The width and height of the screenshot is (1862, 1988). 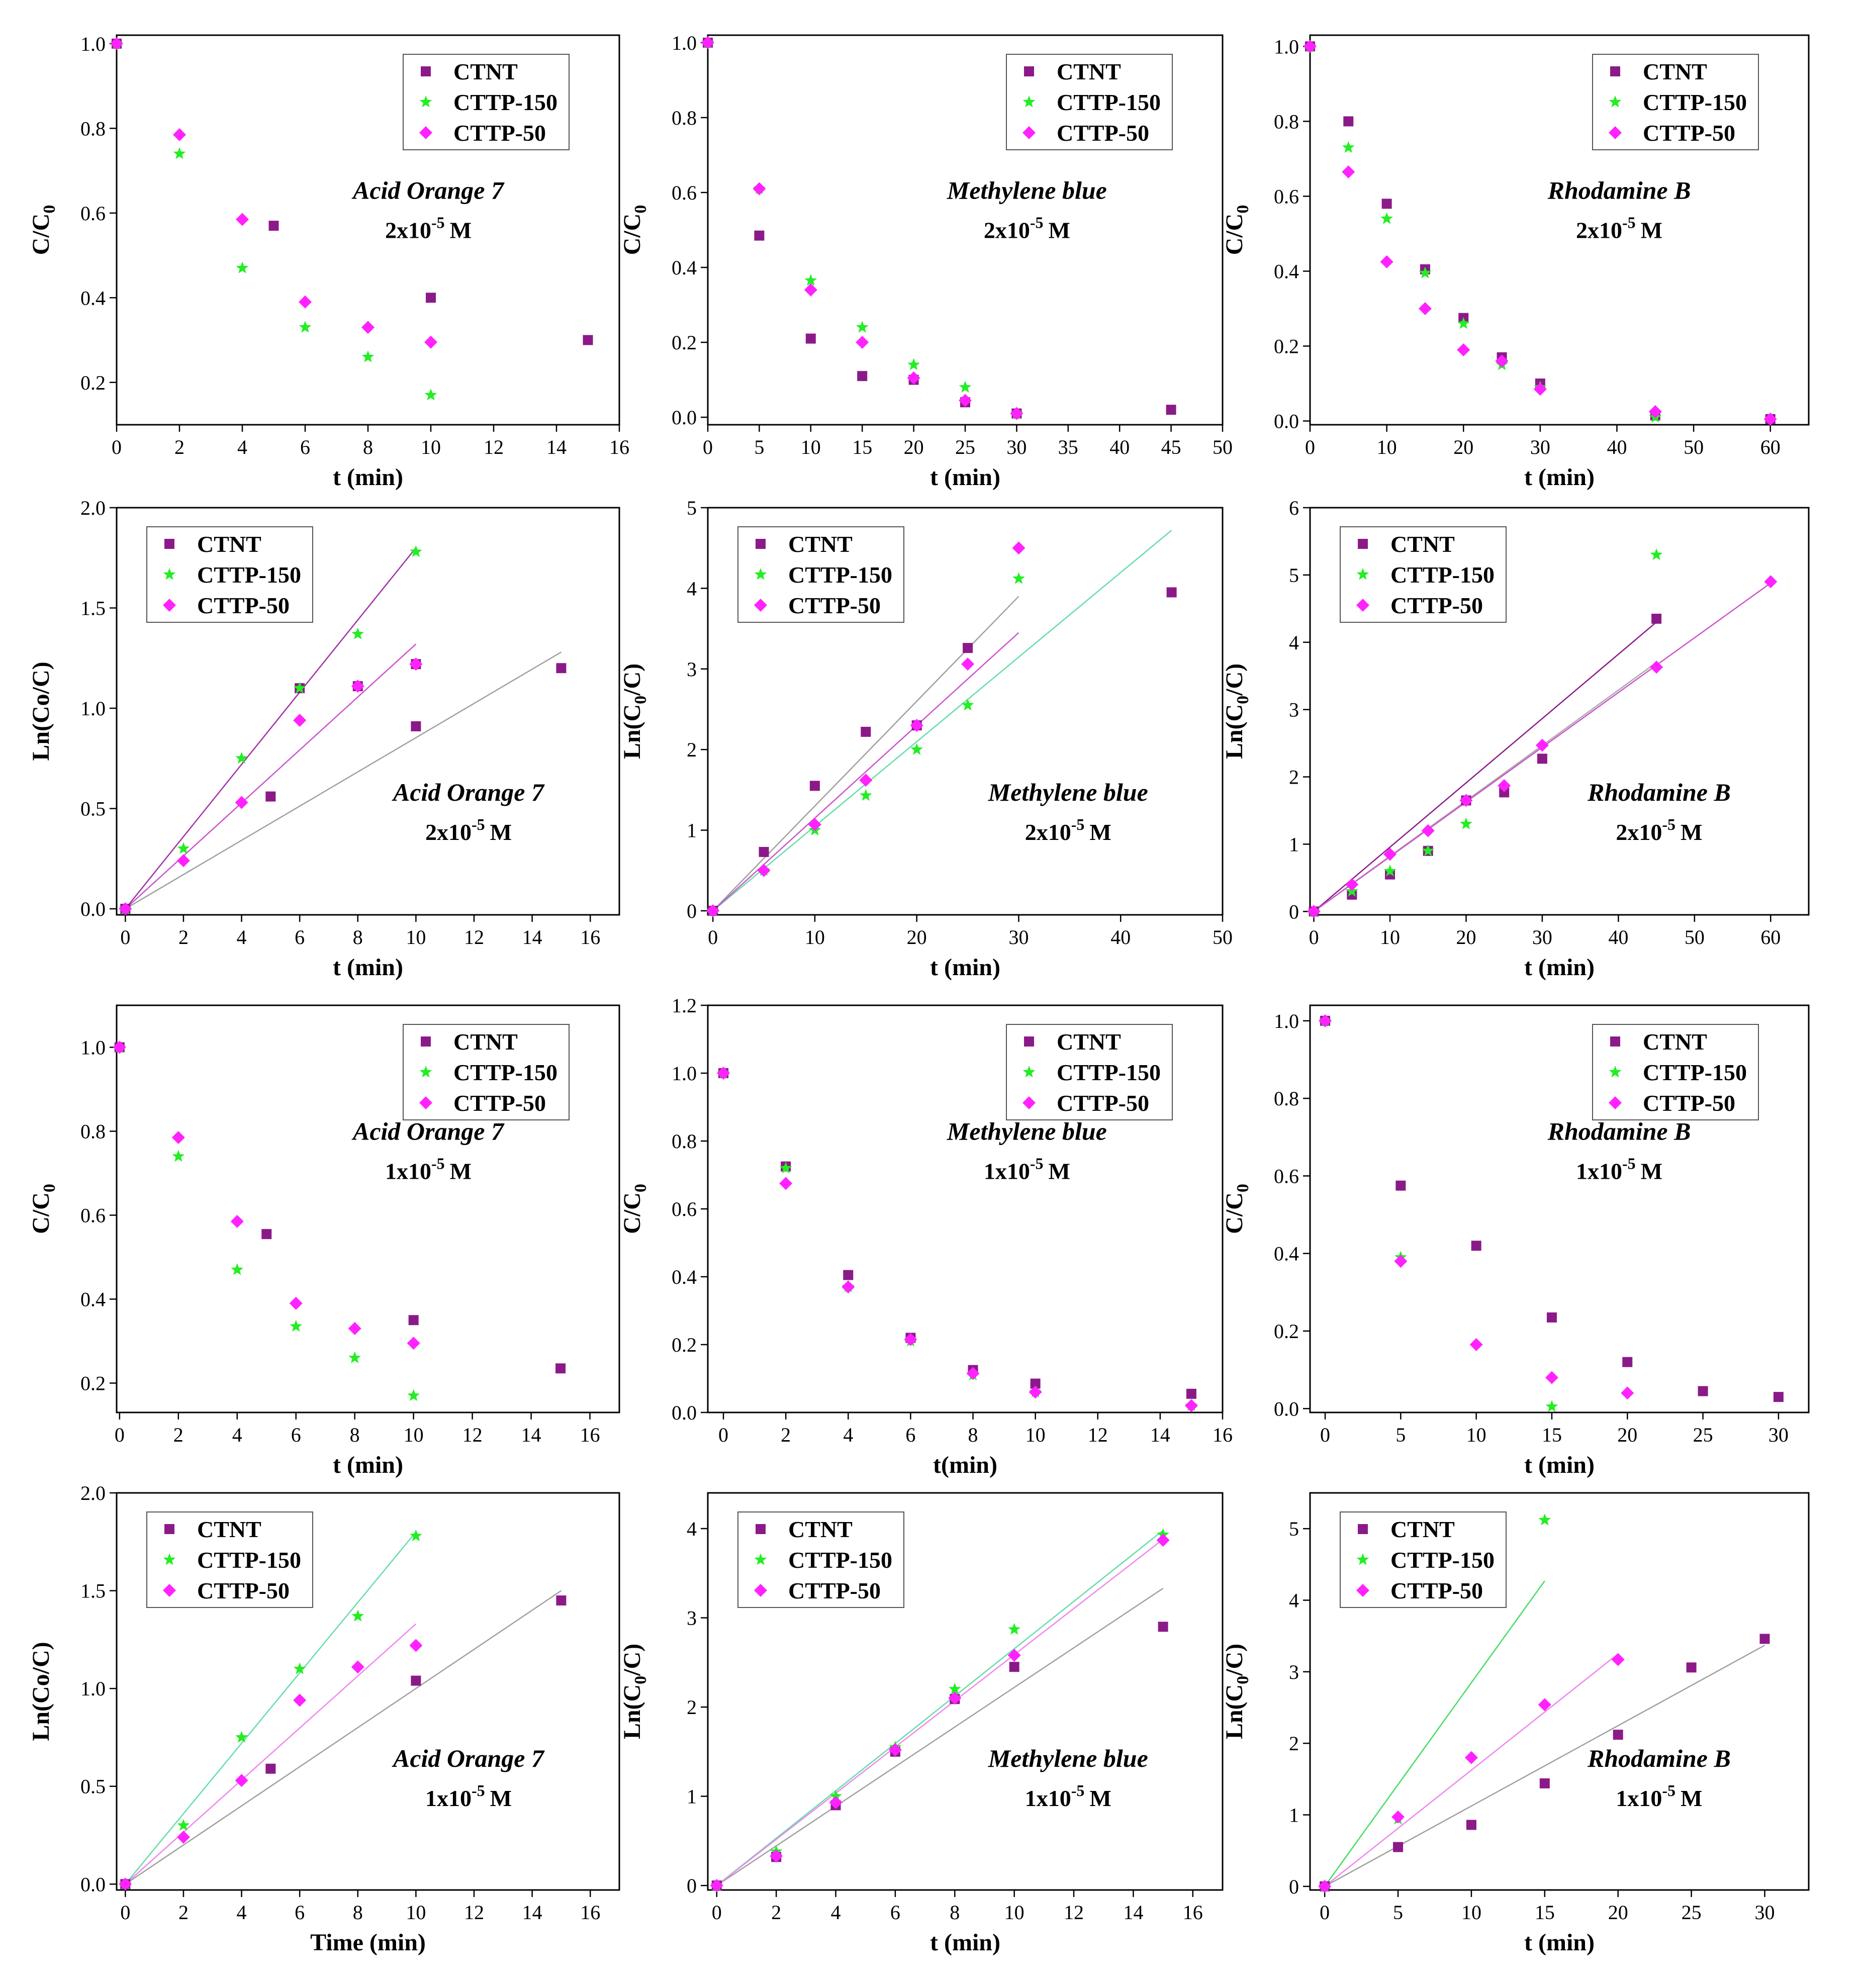 What do you see at coordinates (93, 1591) in the screenshot?
I see `y-tick-label: 1.5` at bounding box center [93, 1591].